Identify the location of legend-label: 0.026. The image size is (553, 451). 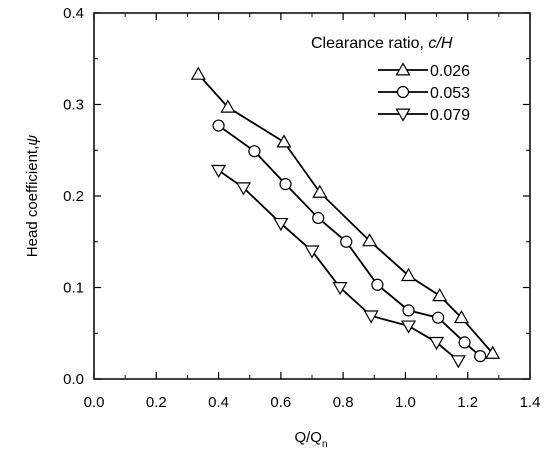
(450, 71).